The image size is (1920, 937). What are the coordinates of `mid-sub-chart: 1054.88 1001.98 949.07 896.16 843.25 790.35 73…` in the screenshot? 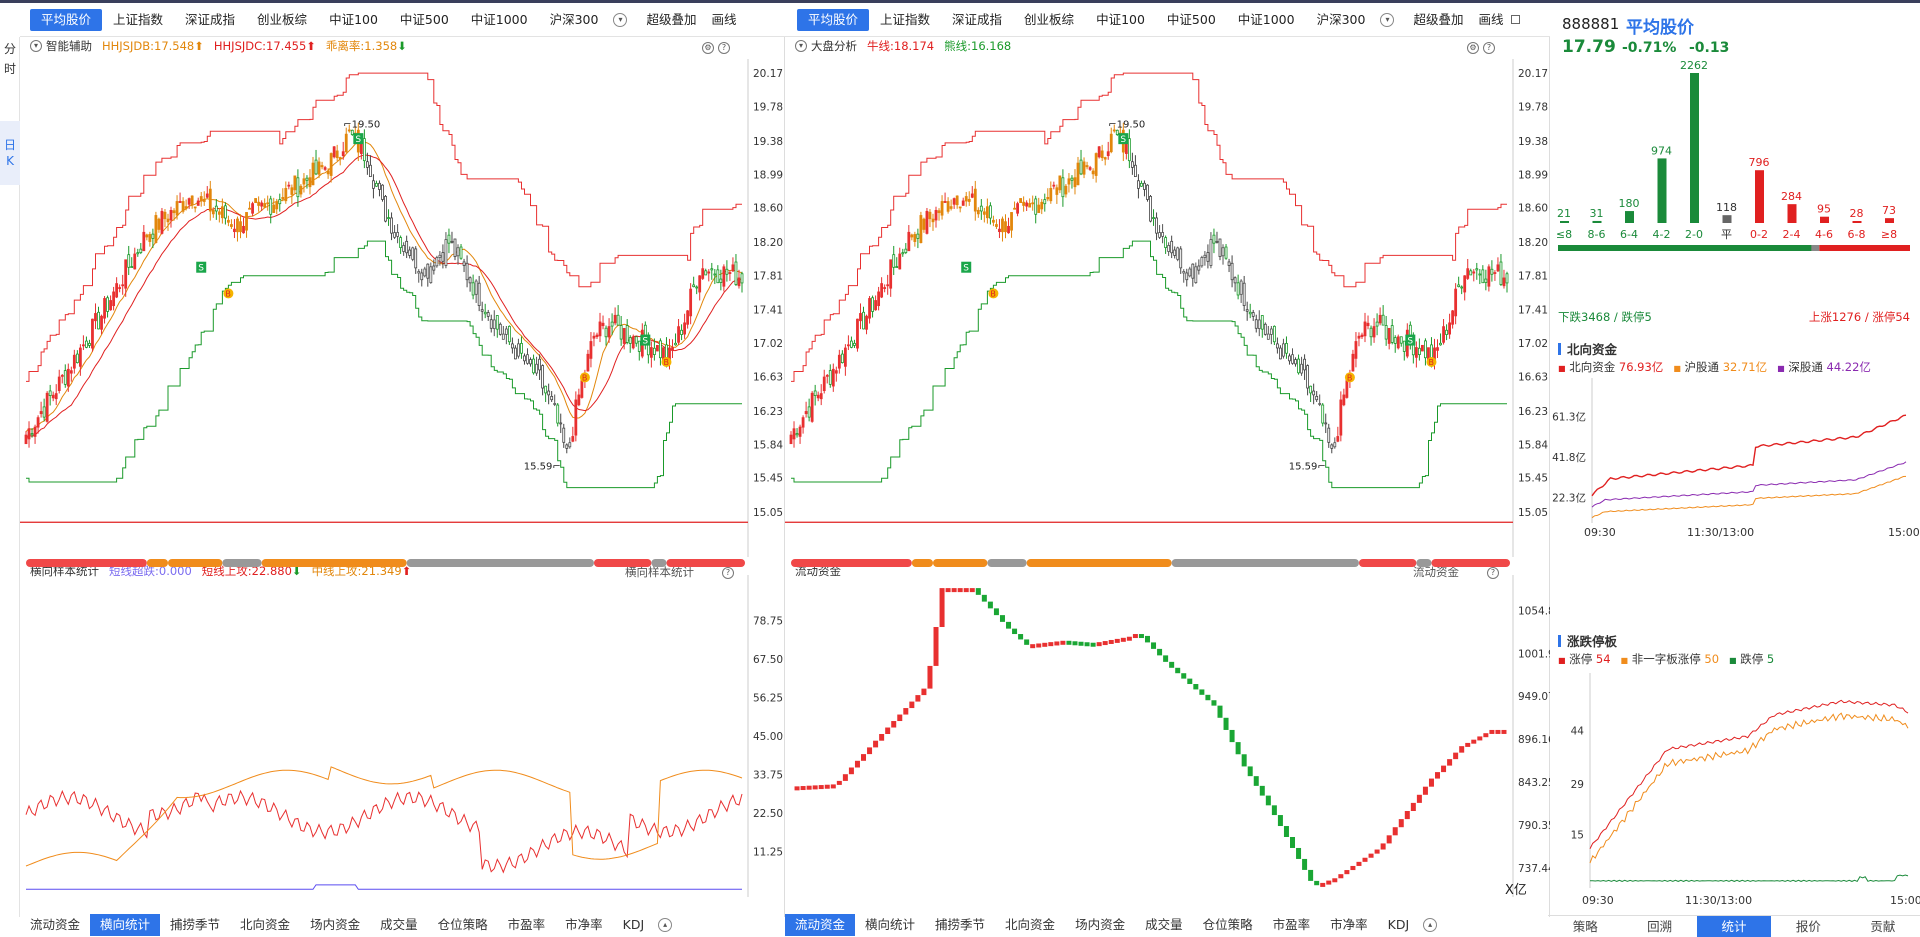 It's located at (1167, 727).